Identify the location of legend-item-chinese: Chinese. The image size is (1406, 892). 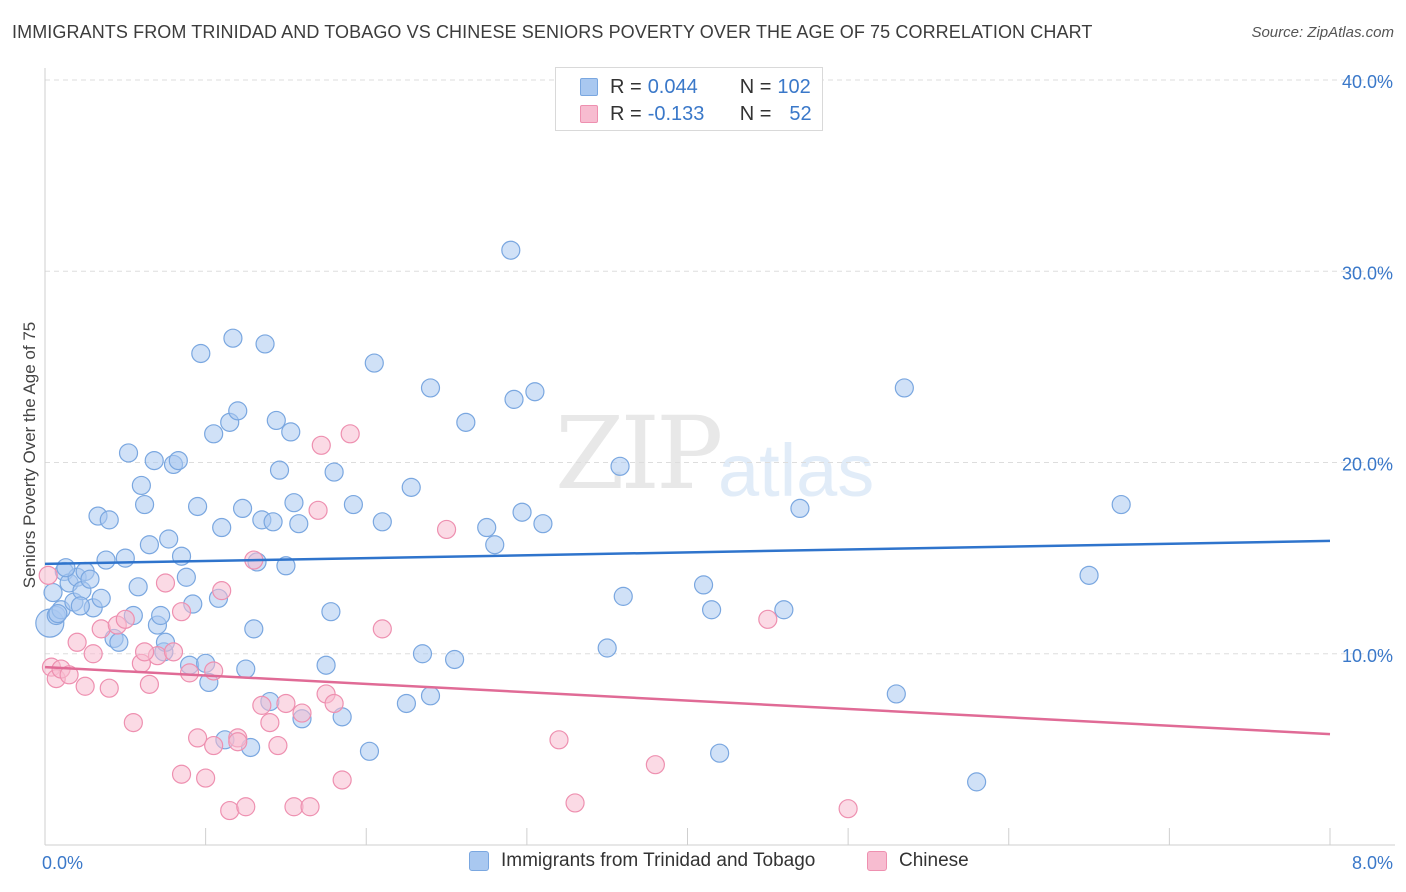
(918, 861).